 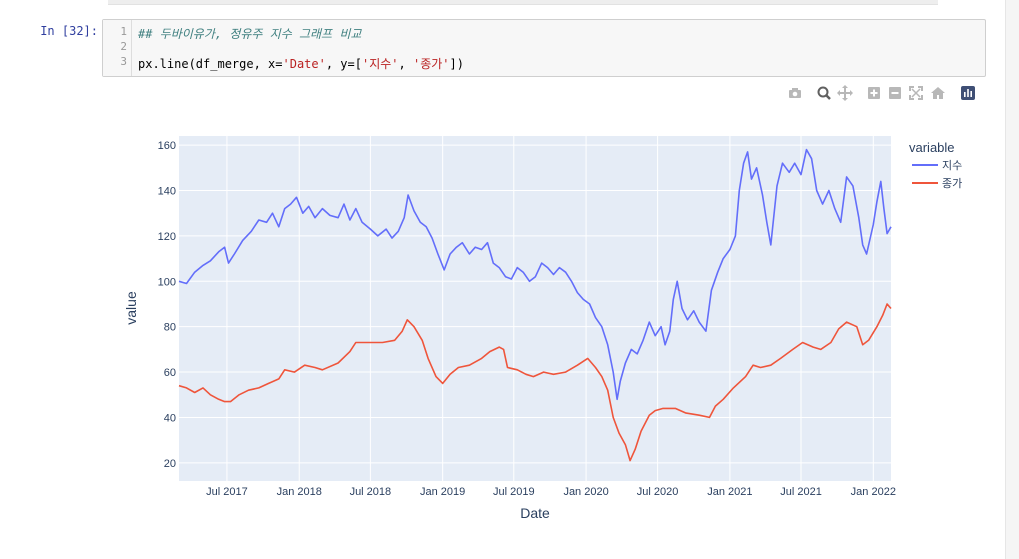 I want to click on zoom-out-icon, so click(x=895, y=93).